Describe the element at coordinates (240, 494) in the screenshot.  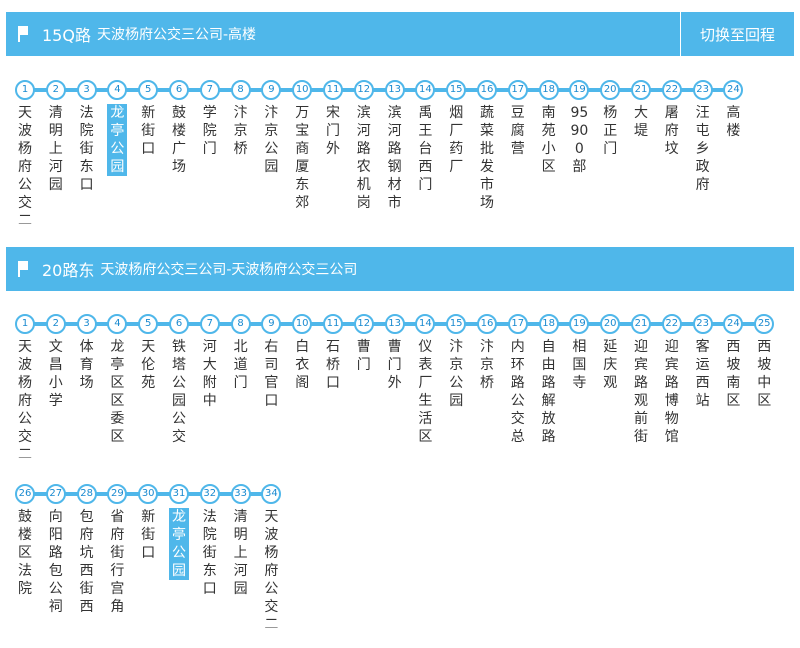
I see `stop-number-badge: 33` at that location.